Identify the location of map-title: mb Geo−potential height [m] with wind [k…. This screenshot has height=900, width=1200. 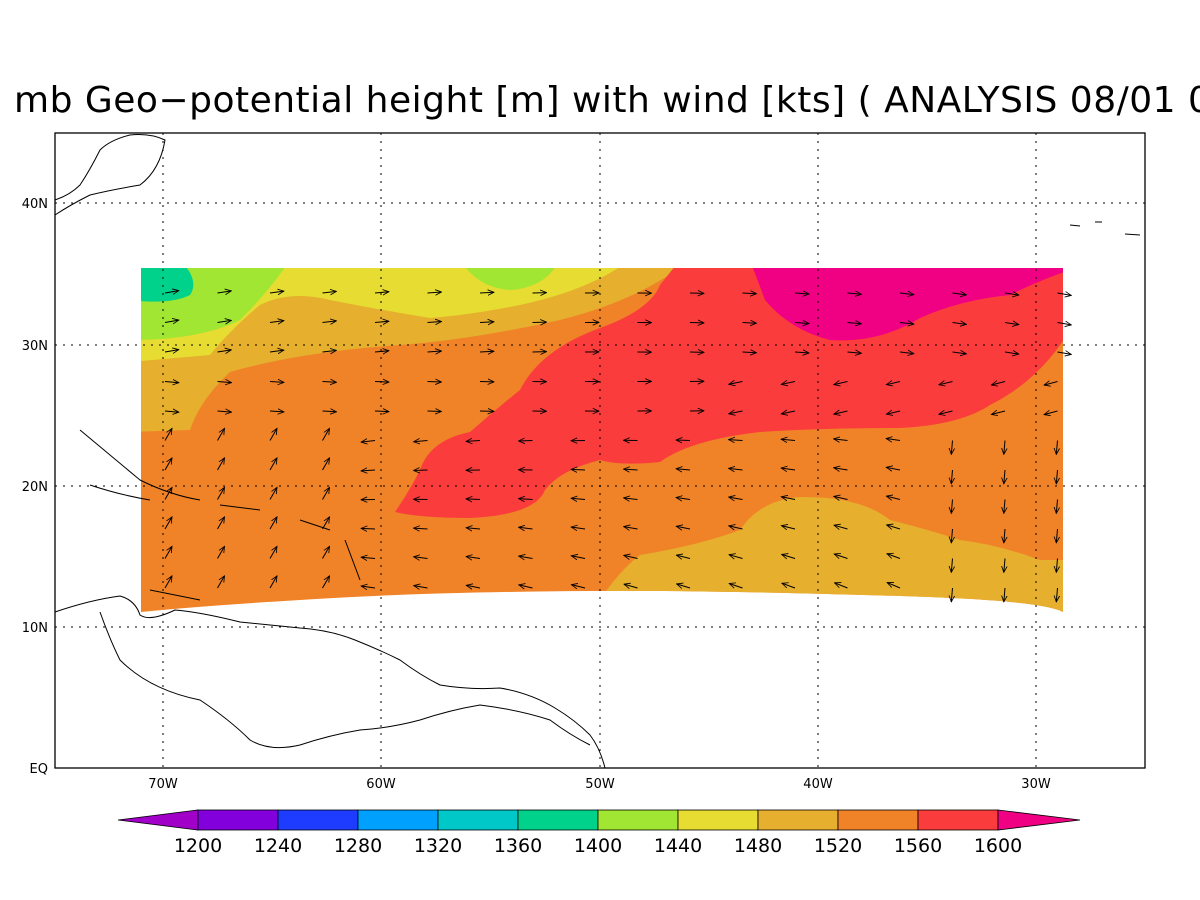
(607, 100).